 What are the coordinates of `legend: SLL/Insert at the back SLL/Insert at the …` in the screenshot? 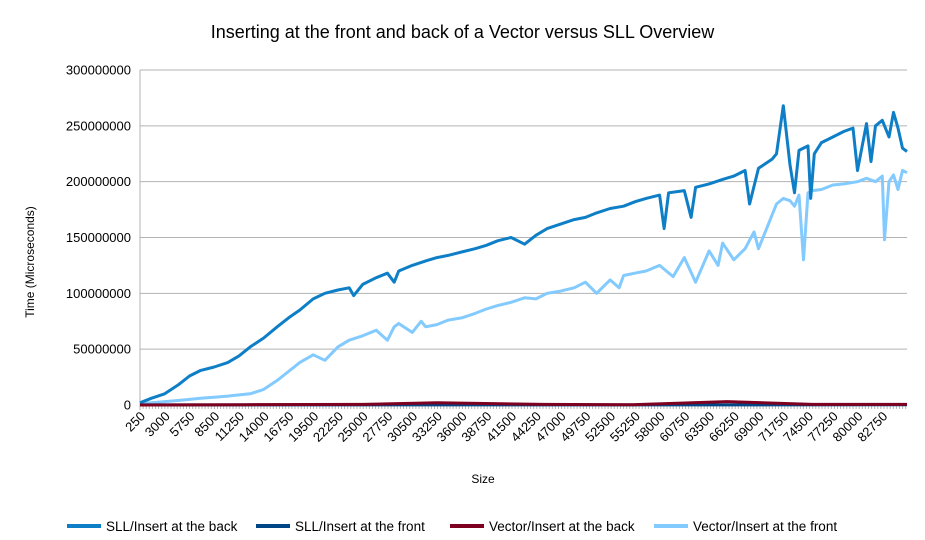 It's located at (462, 528).